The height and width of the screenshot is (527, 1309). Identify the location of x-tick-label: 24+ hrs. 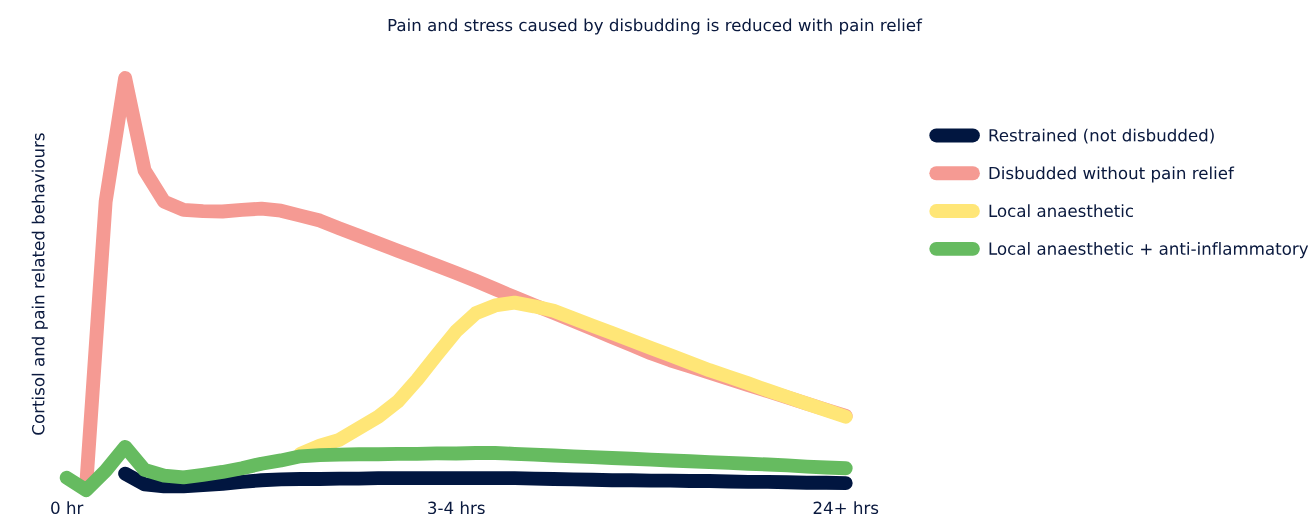
(846, 508).